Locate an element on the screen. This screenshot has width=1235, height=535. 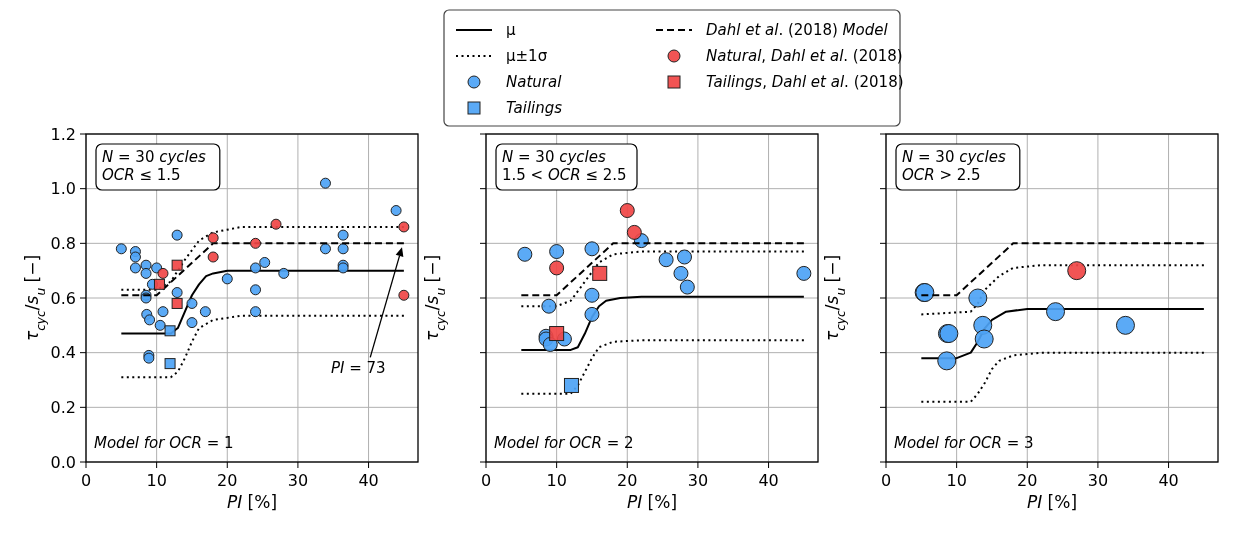
annotation: Model for OCR = 2 is located at coordinates (564, 443).